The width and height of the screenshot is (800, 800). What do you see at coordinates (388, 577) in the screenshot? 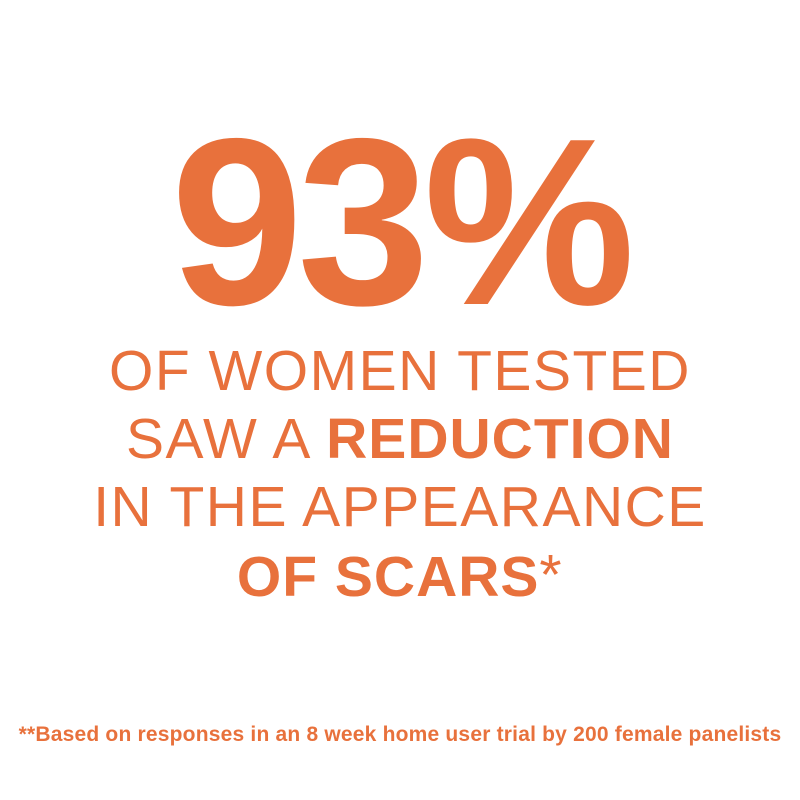
I see `claim-line-4-emphasis: OF SCARS` at bounding box center [388, 577].